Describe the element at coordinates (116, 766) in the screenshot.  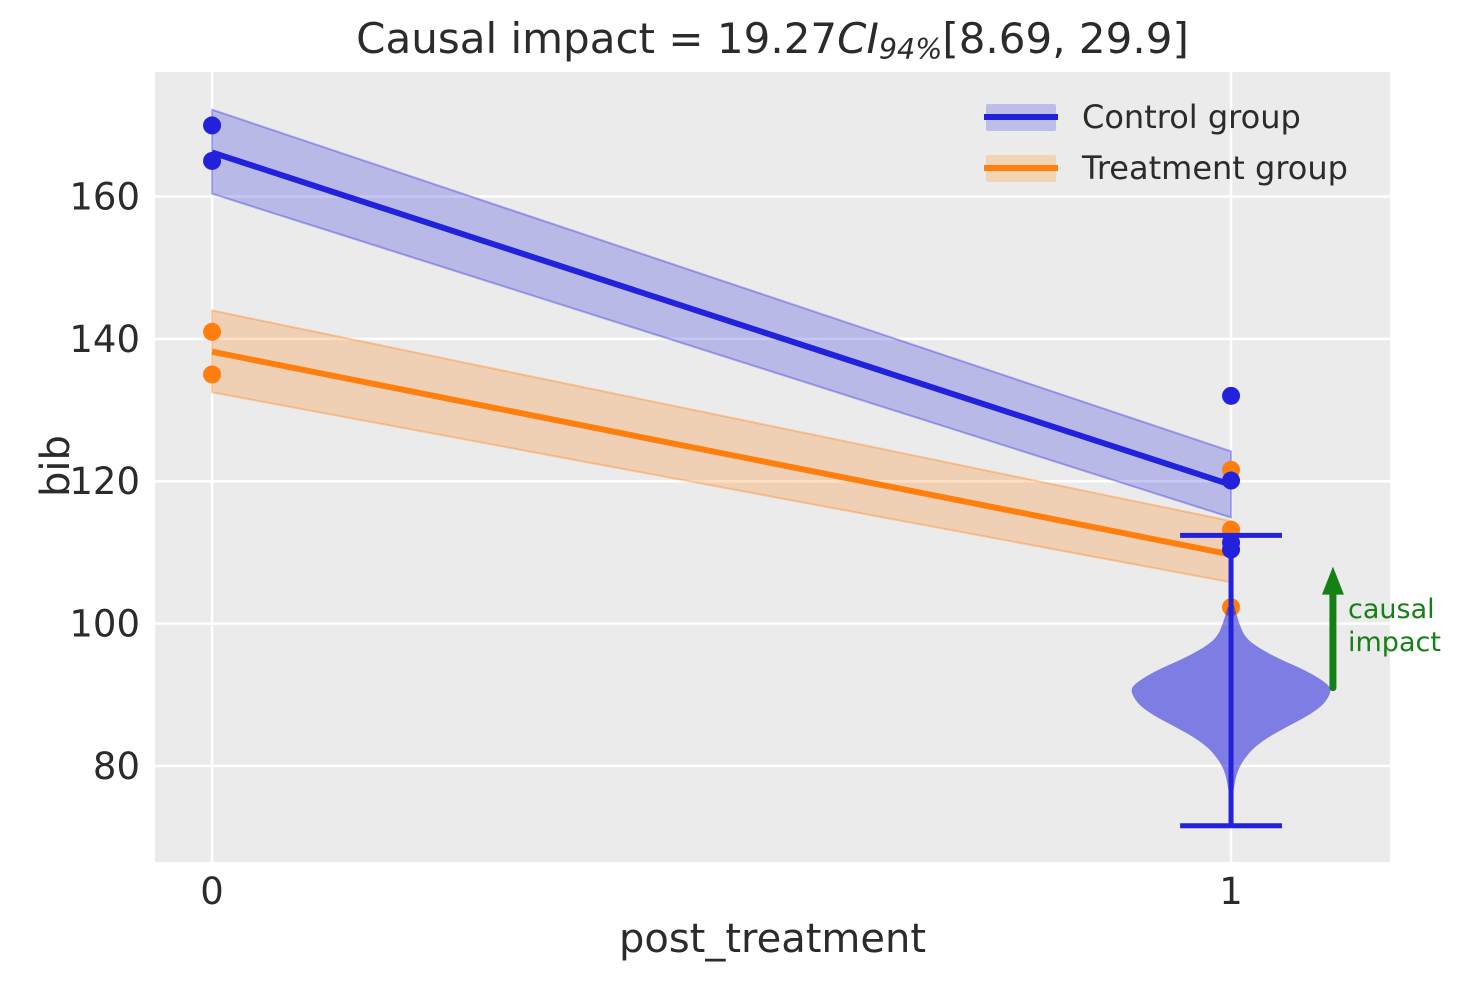
I see `y-tick-label-80: 80` at that location.